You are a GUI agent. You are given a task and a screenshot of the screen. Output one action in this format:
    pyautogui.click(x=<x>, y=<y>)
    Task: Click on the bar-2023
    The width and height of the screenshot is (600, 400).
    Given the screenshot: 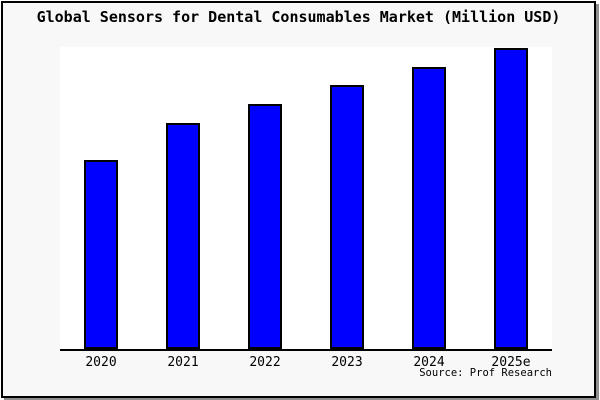 What is the action you would take?
    pyautogui.click(x=347, y=217)
    